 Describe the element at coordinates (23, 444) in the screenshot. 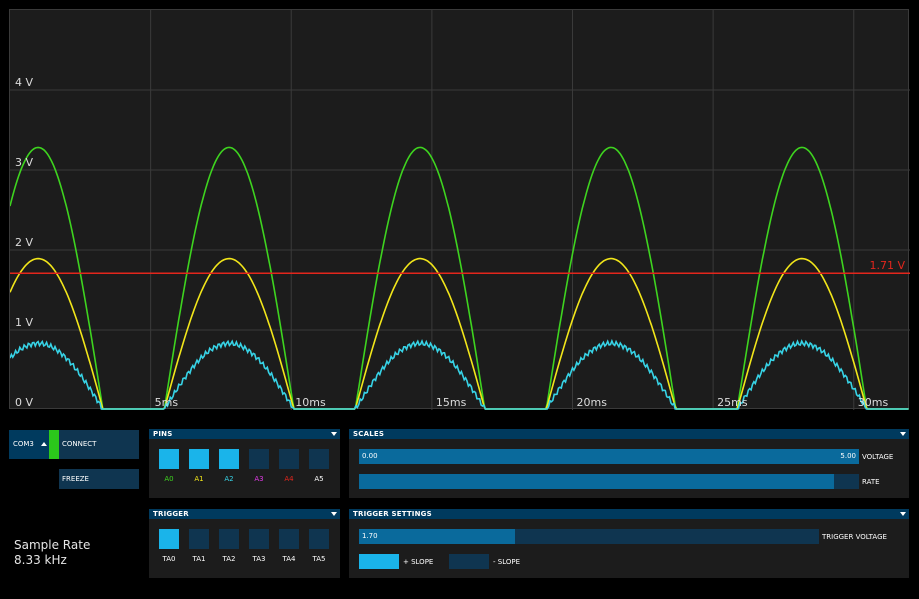

I see `port-value: COM3` at that location.